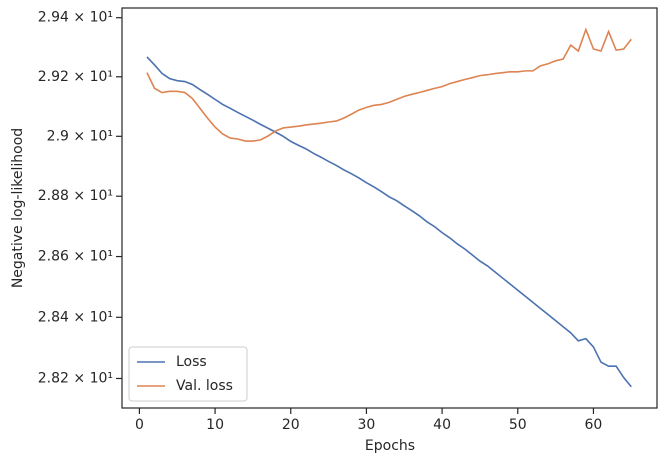  I want to click on x-tick-label: 30, so click(367, 425).